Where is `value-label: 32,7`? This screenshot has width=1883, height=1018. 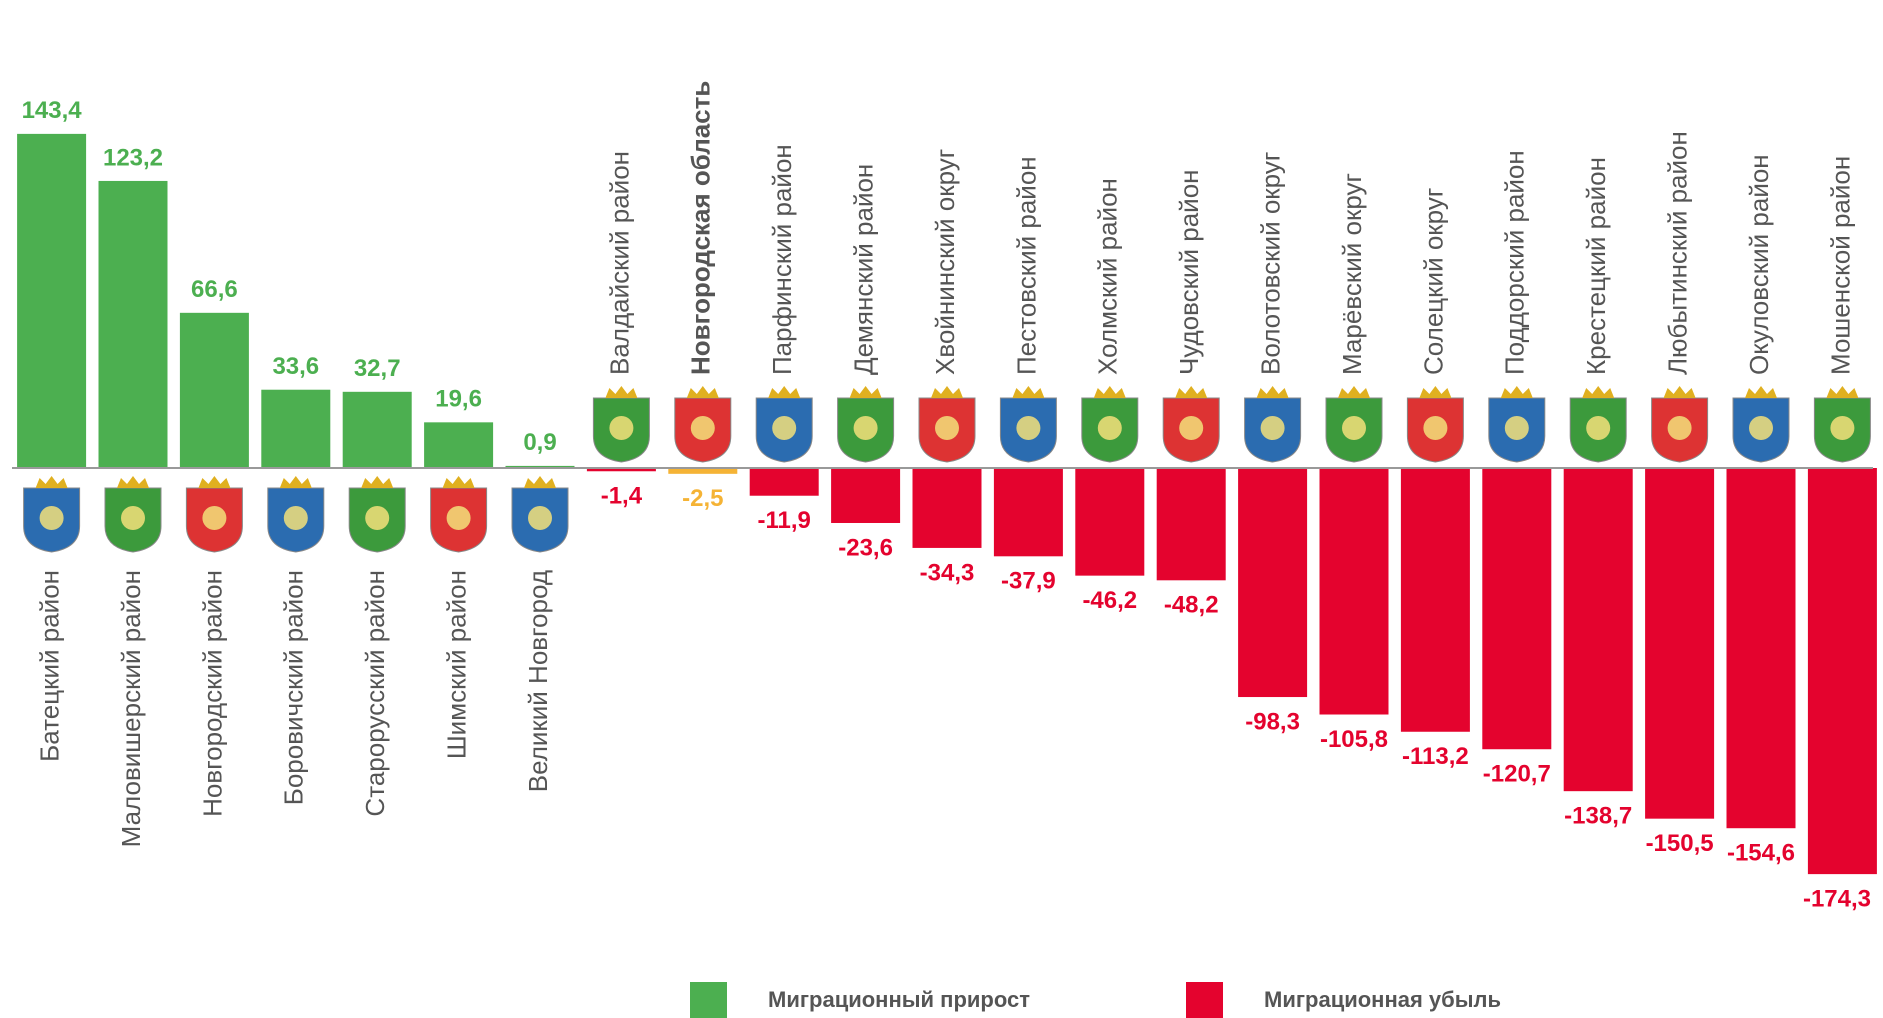
value-label: 32,7 is located at coordinates (377, 368).